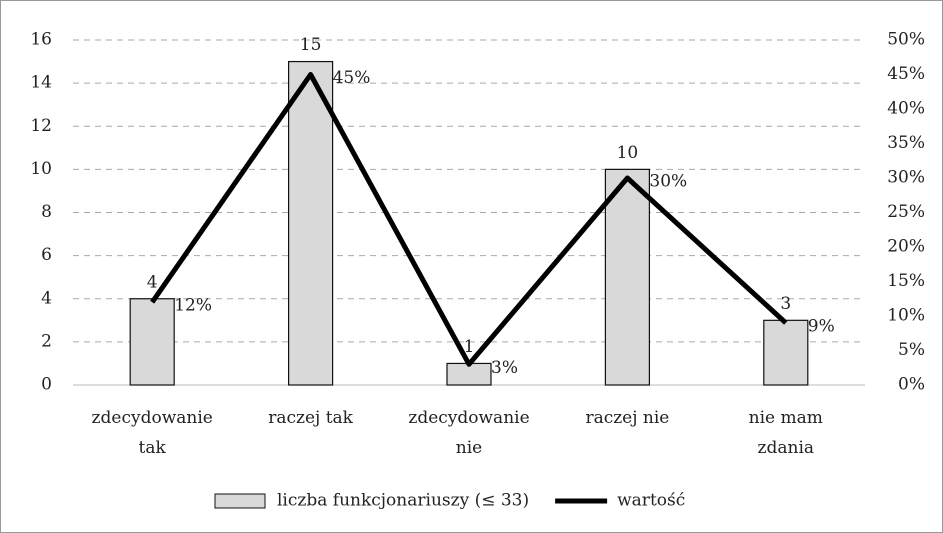  I want to click on y-tick-label: 8, so click(46, 212).